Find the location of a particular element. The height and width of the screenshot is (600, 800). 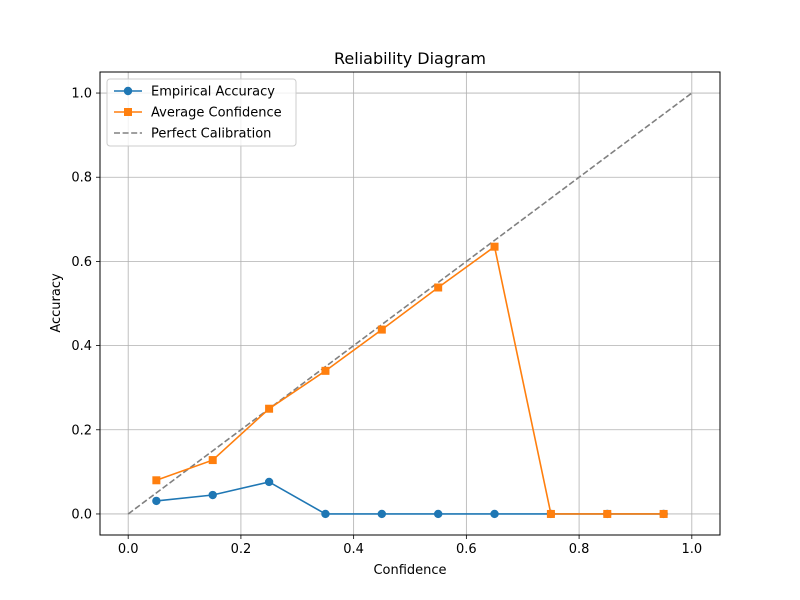

legend-label: Empirical Accuracy is located at coordinates (213, 92).